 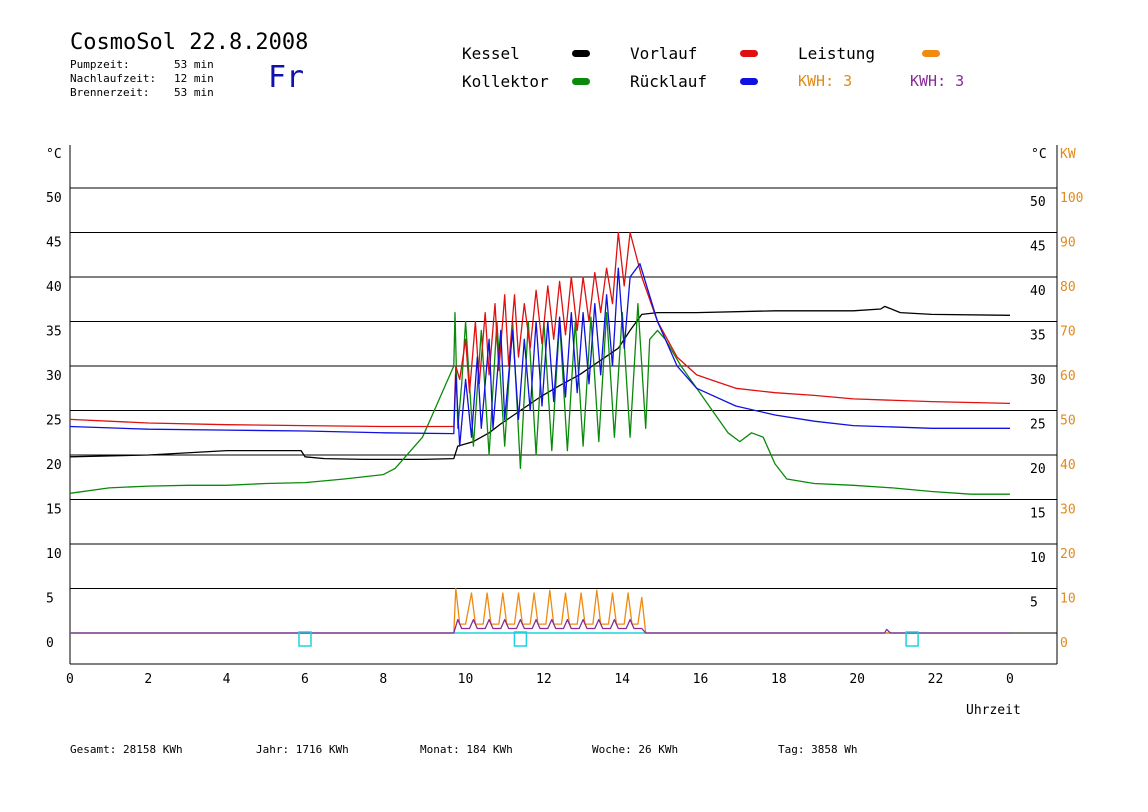 What do you see at coordinates (664, 53) in the screenshot?
I see `legend-label-vorlauf: Vorlauf` at bounding box center [664, 53].